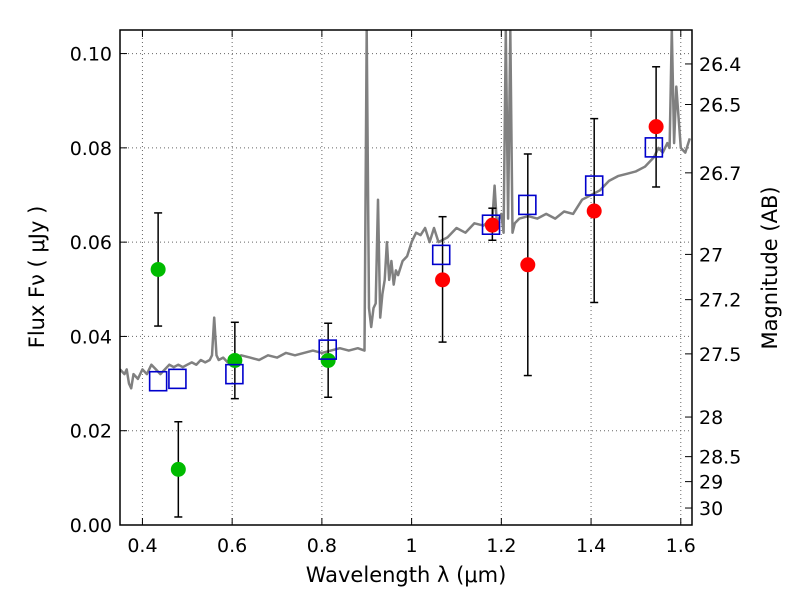 This screenshot has width=800, height=600. What do you see at coordinates (720, 355) in the screenshot?
I see `magnitude-tick-label: 27.5` at bounding box center [720, 355].